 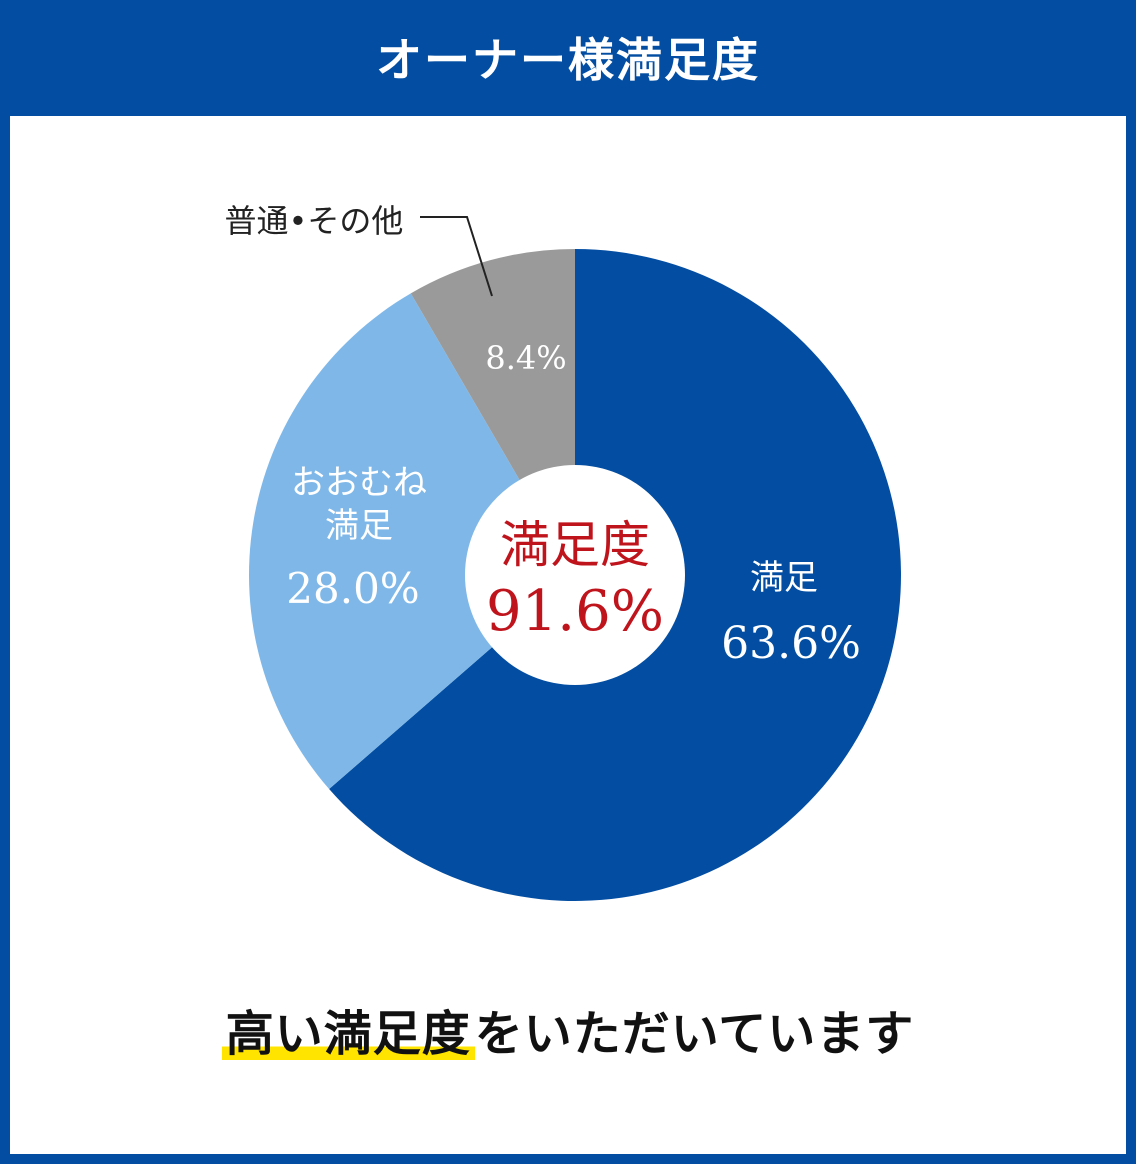 I want to click on pie-slice, so click(x=412, y=541).